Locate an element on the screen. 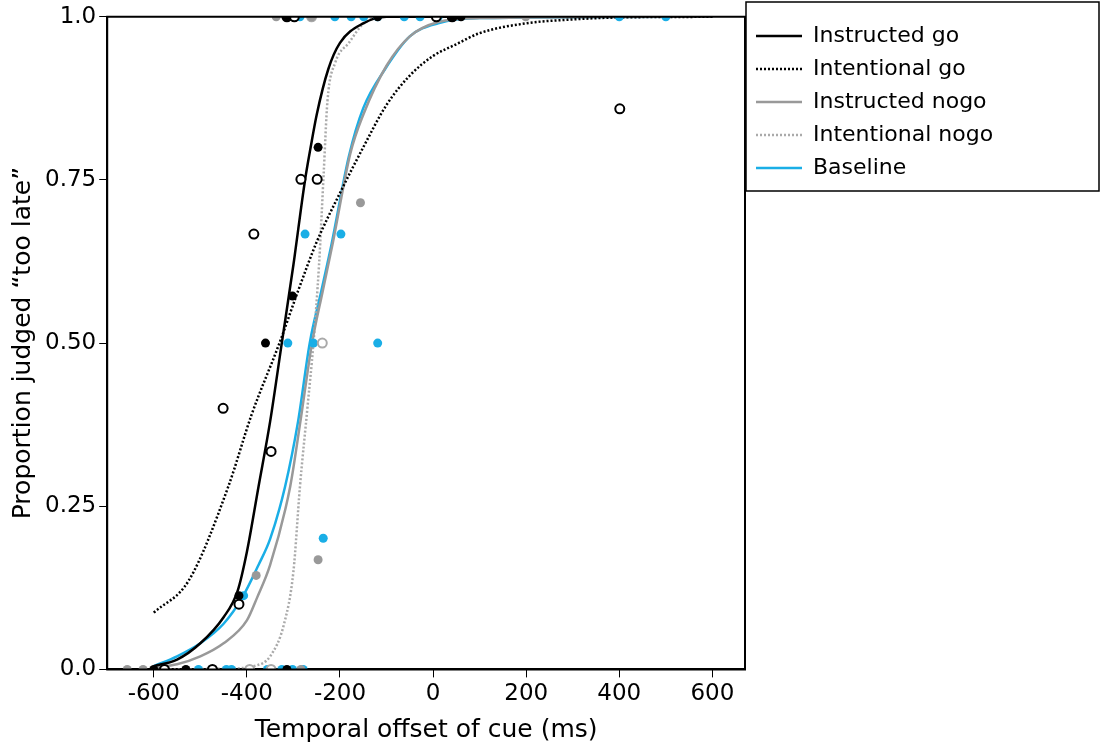  x-axis-title: Temporal offset of cue (ms) is located at coordinates (425, 728).